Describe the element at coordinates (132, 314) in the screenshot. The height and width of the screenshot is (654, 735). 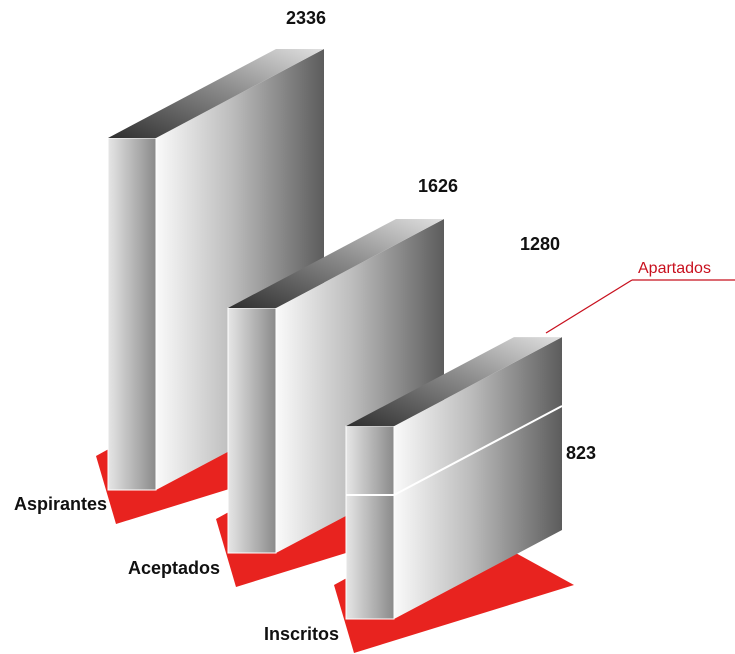
I see `bar-front-aspirantes` at that location.